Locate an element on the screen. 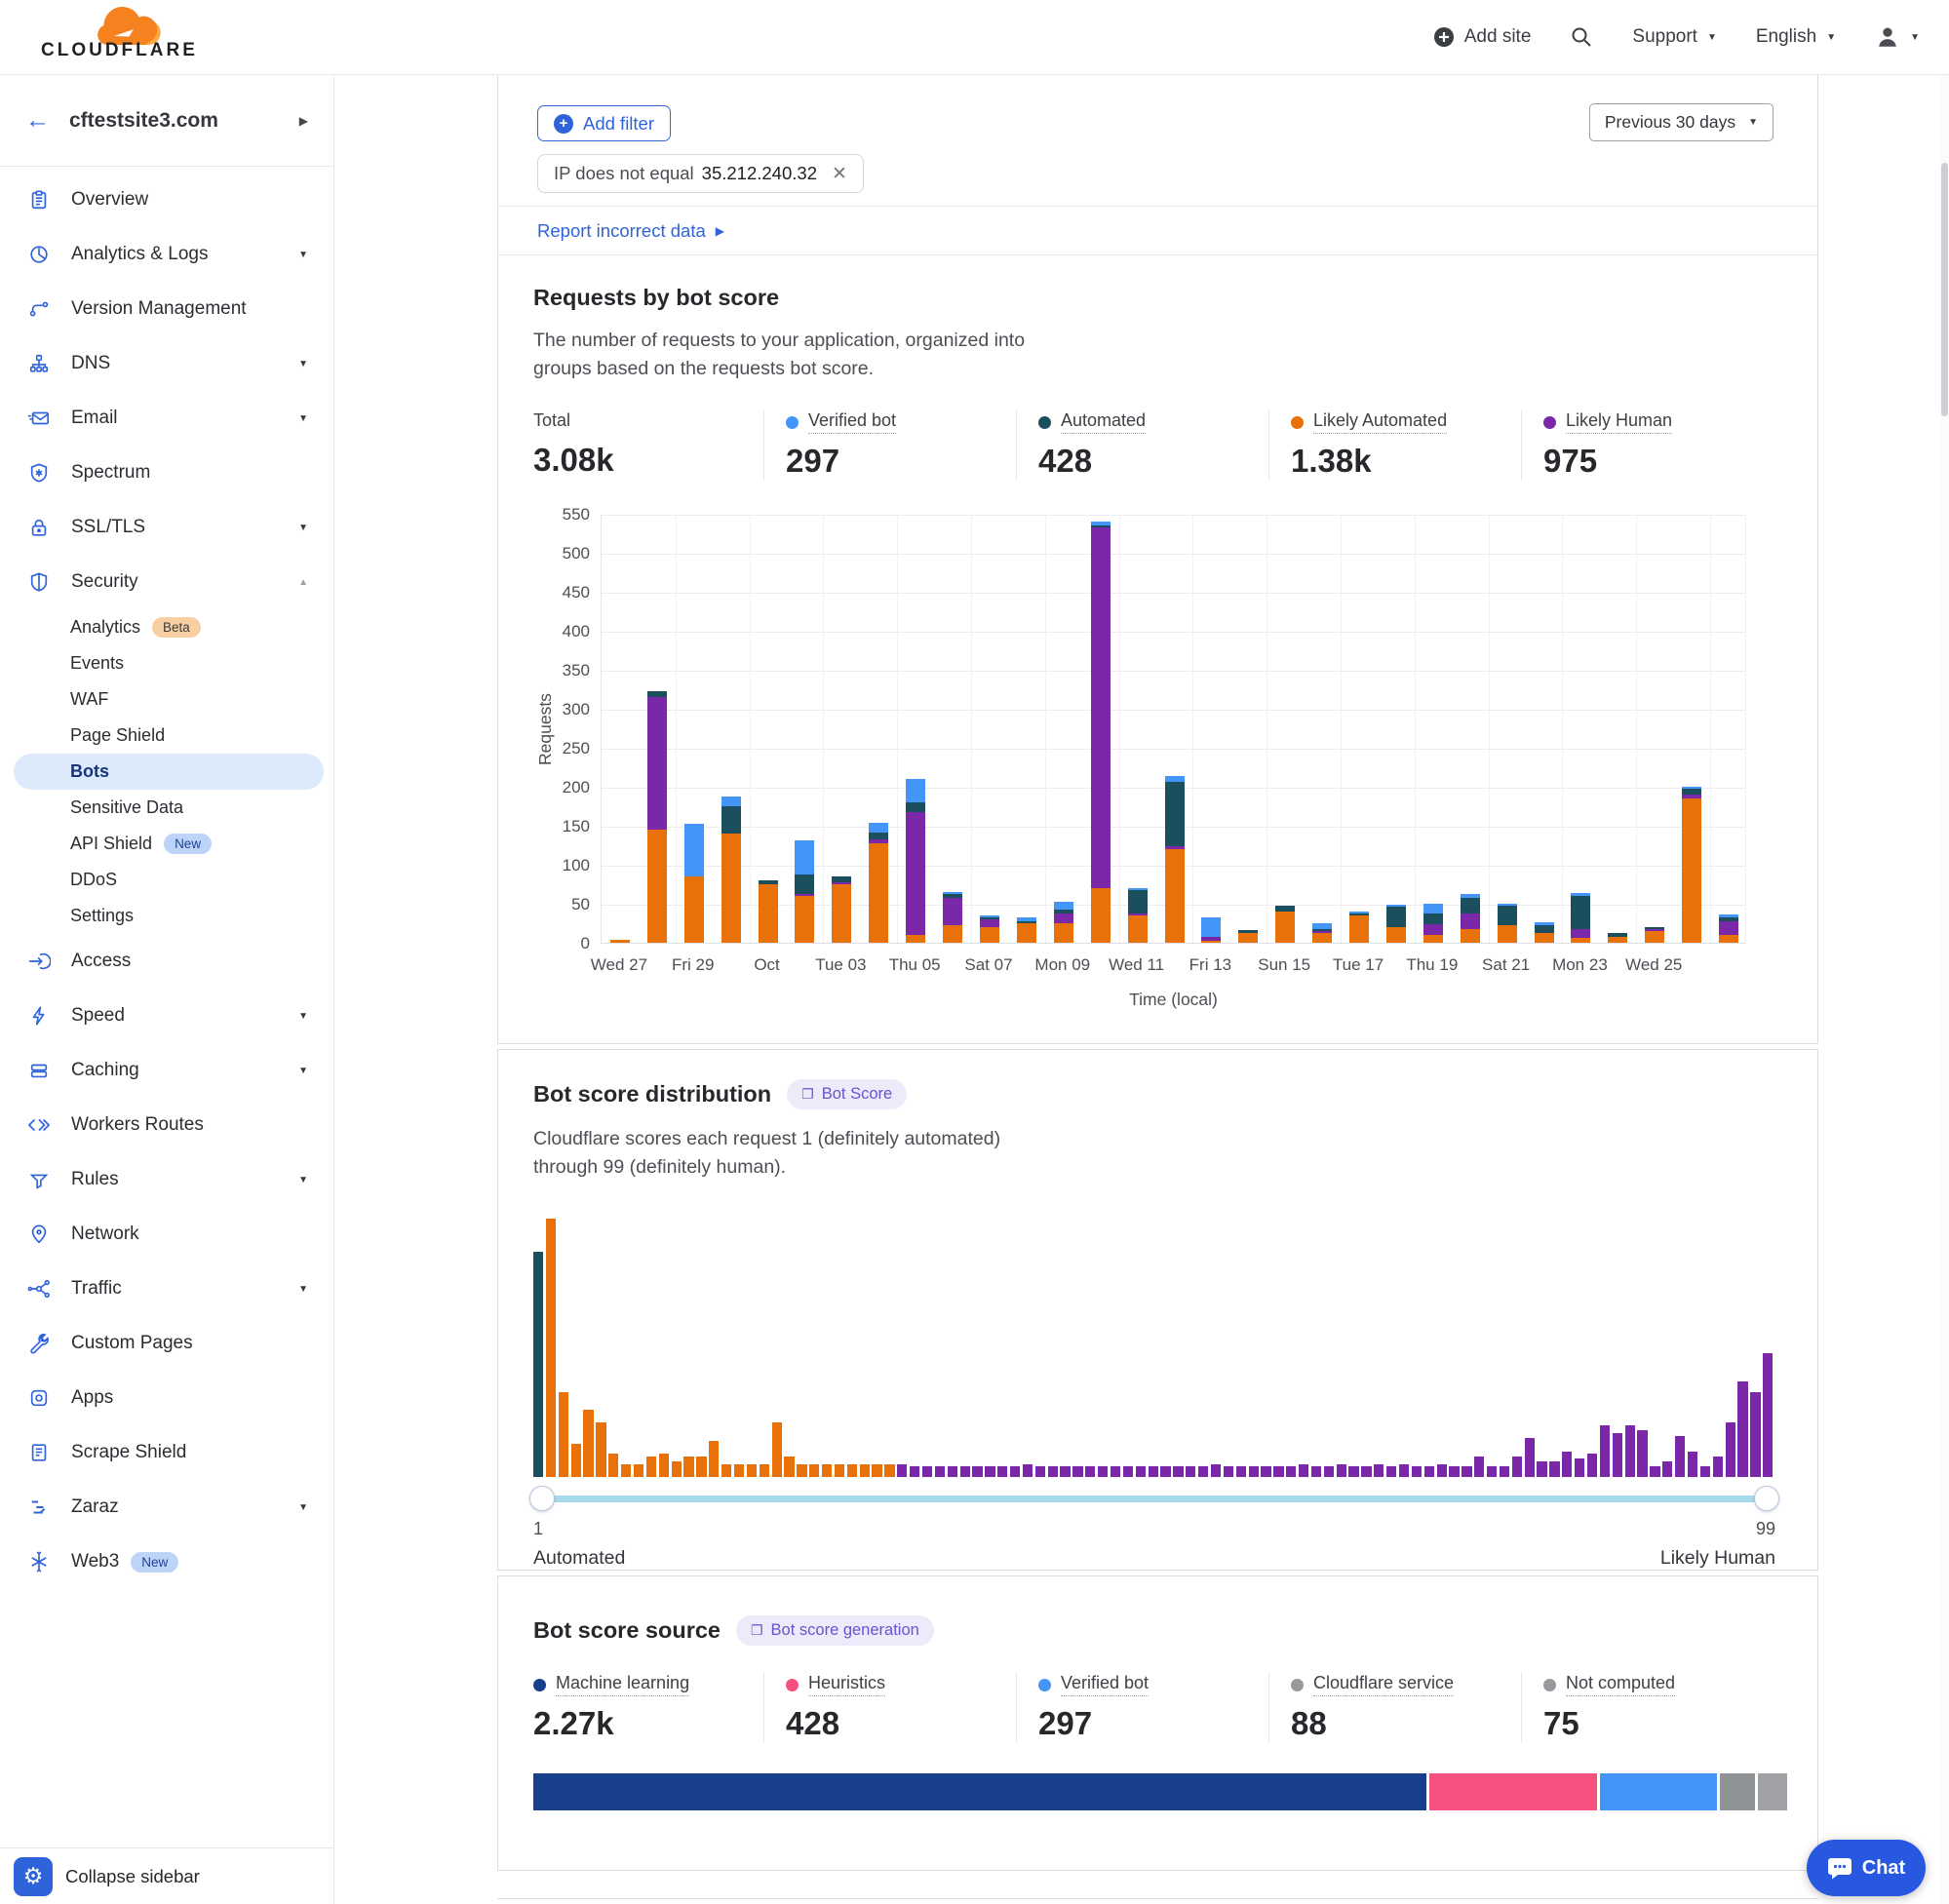 The height and width of the screenshot is (1904, 1949). stat-label: Not computed is located at coordinates (1621, 1684).